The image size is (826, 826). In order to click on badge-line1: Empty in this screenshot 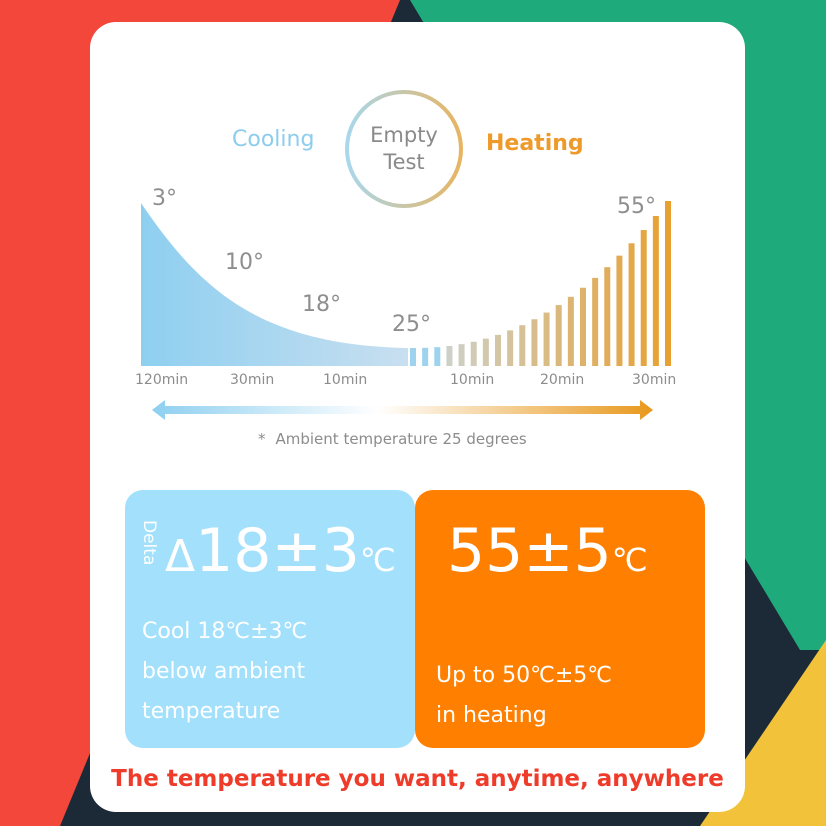, I will do `click(404, 135)`.